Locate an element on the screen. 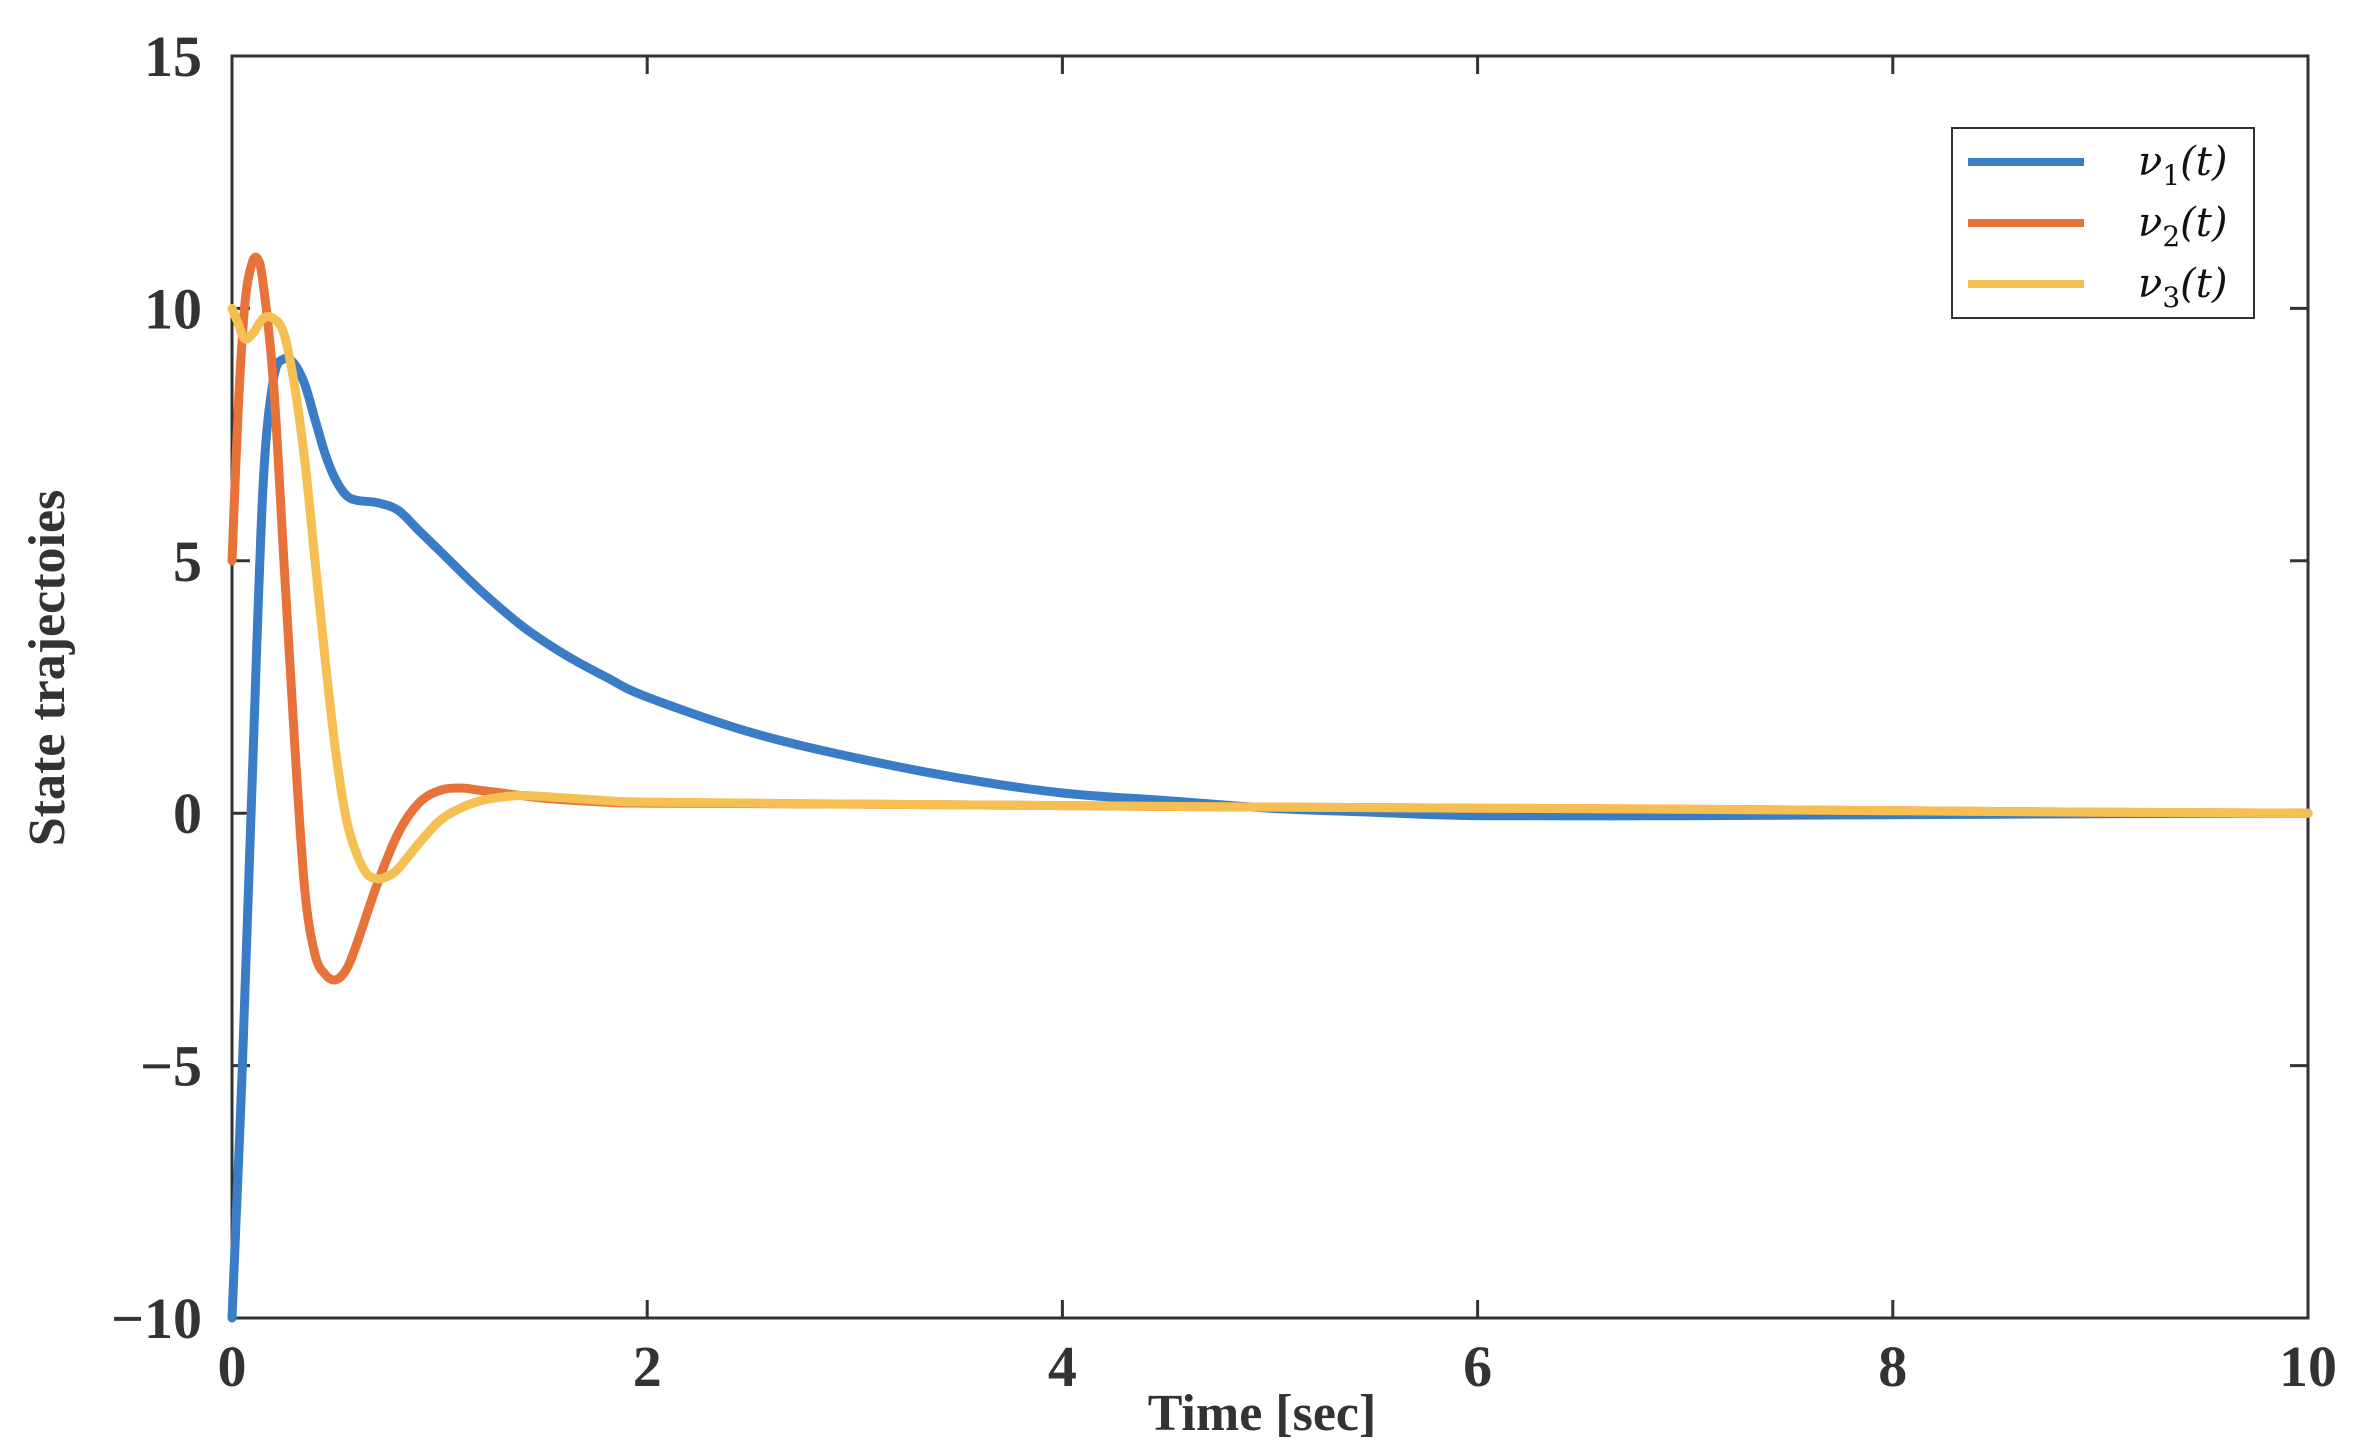 The image size is (2358, 1448). y-tick-label: −10 is located at coordinates (156, 1318).